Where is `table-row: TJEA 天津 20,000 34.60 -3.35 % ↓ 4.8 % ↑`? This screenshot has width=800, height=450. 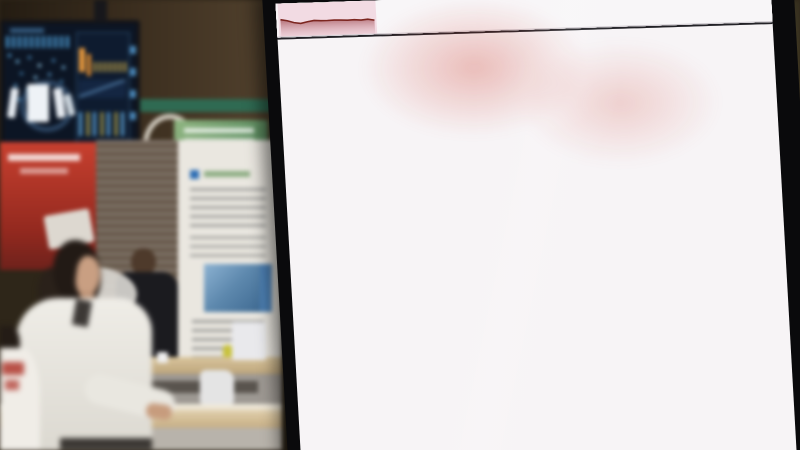 table-row: TJEA 天津 20,000 34.60 -3.35 % ↓ 4.8 % ↑ is located at coordinates (524, 19).